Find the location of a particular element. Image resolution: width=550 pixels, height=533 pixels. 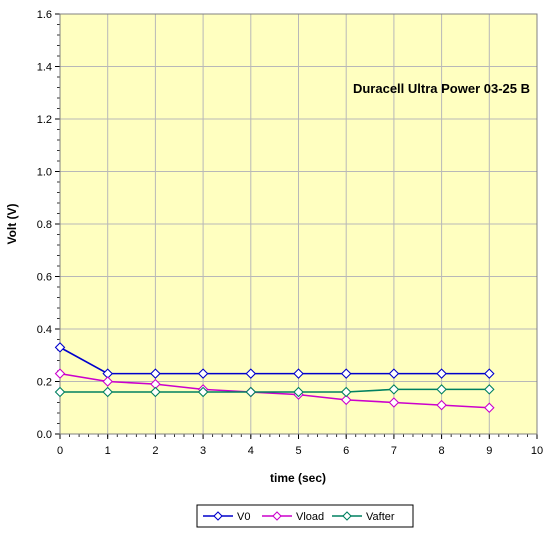

x-tick-label: 10 is located at coordinates (537, 451).